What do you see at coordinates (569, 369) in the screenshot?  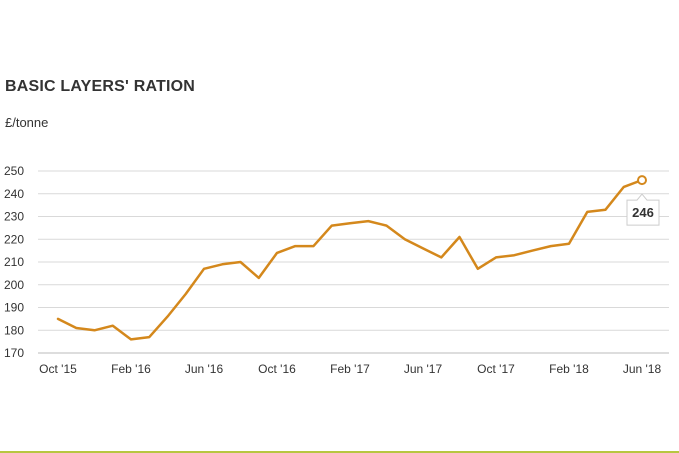 I see `x-tick-label: Feb '18` at bounding box center [569, 369].